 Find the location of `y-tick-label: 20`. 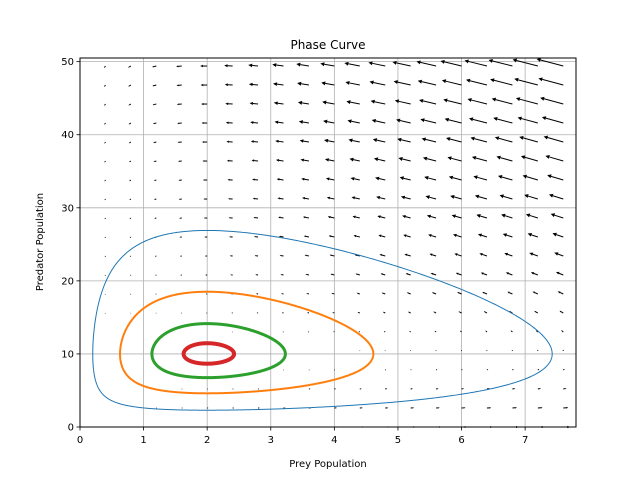

y-tick-label: 20 is located at coordinates (67, 281).